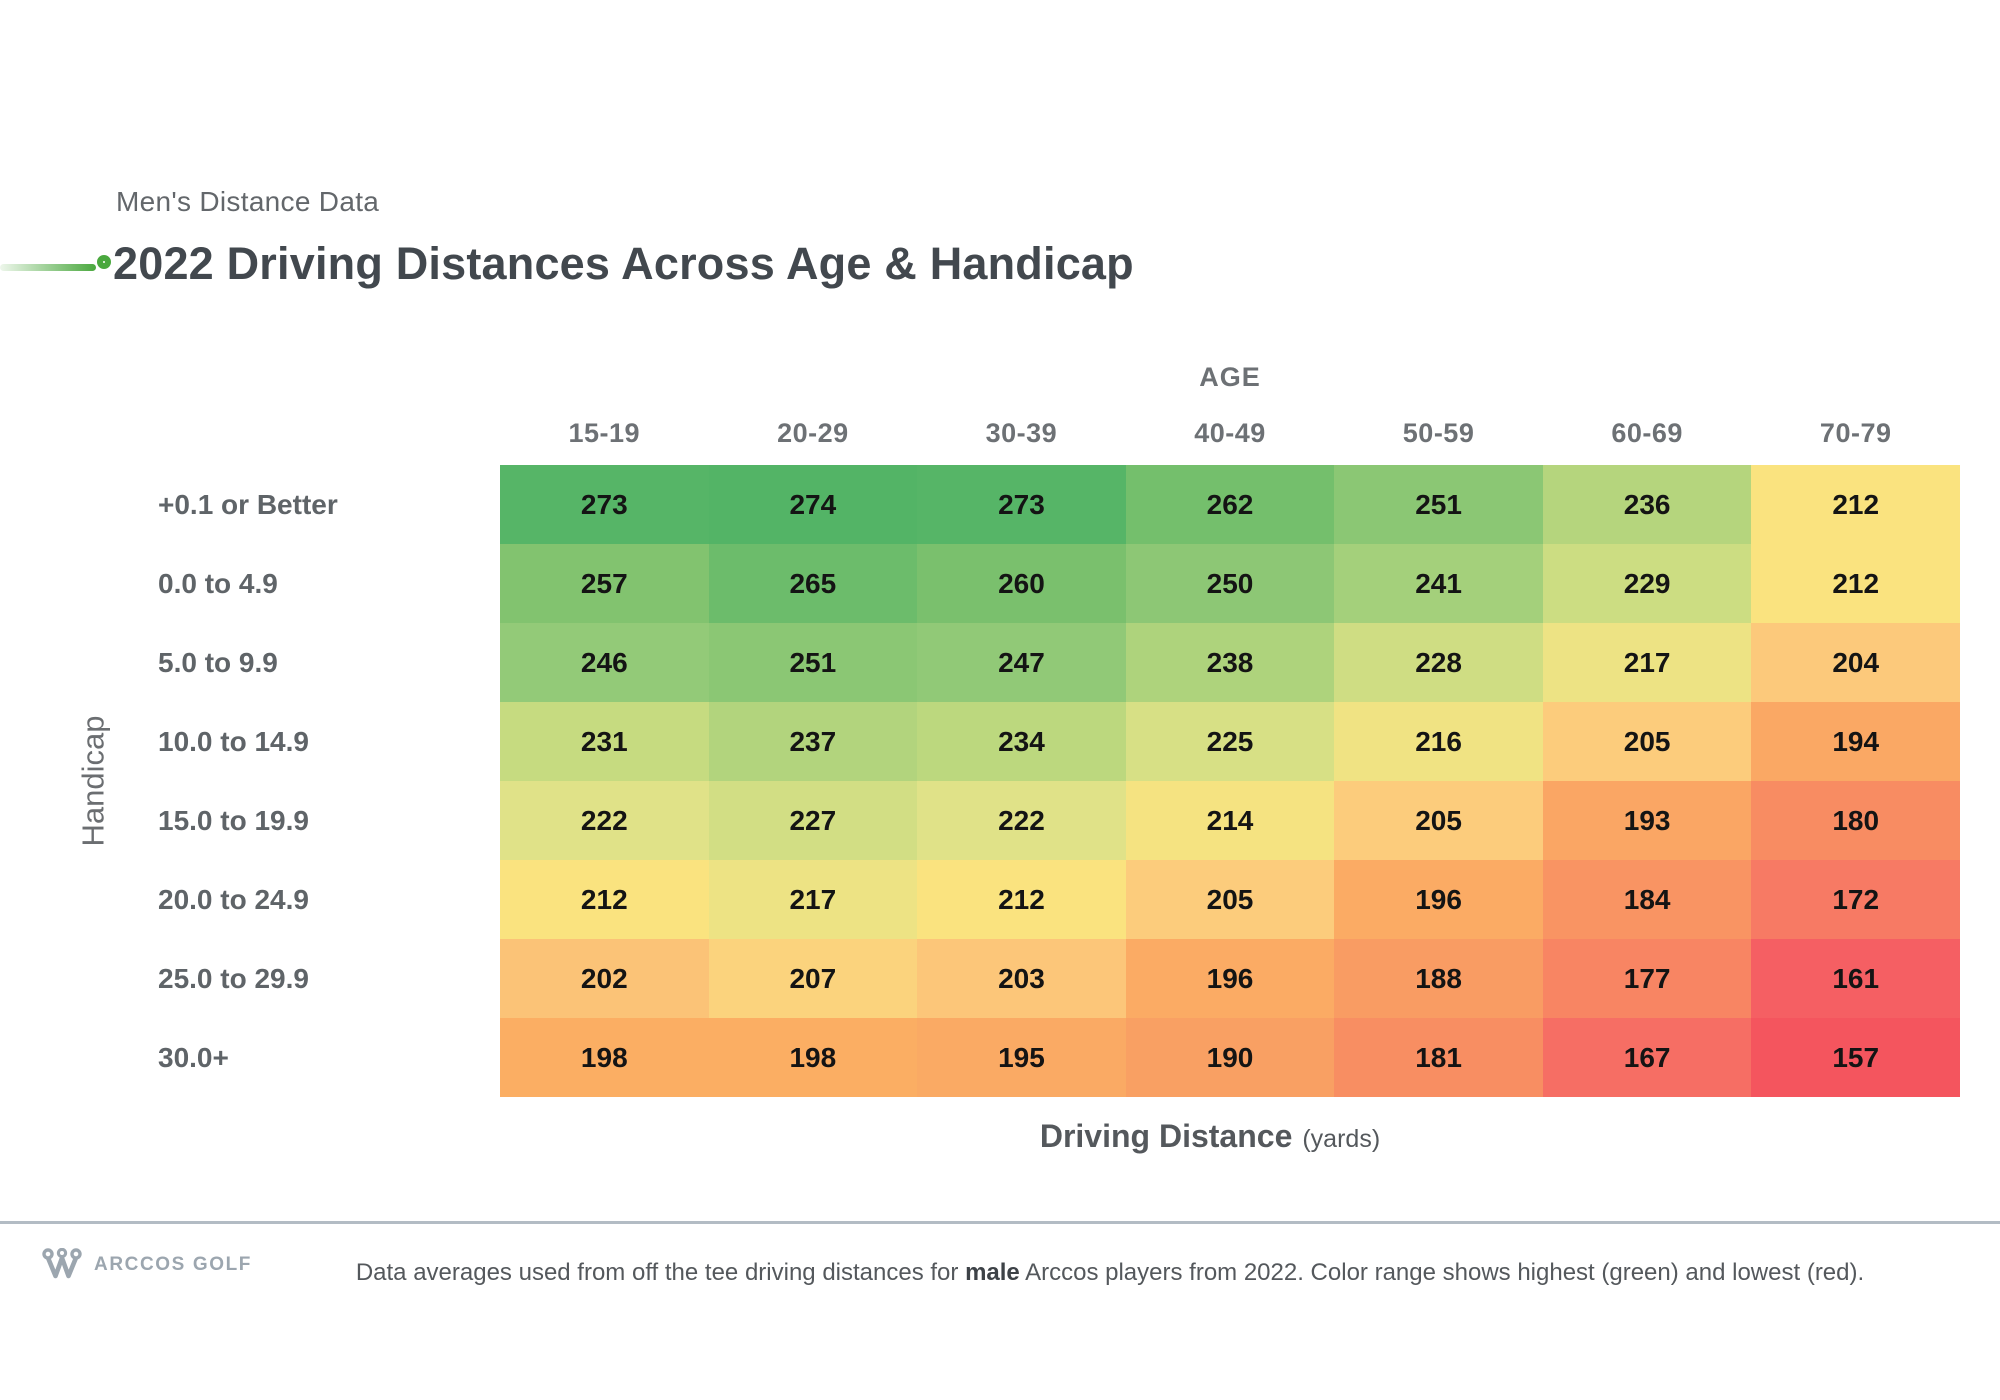 Image resolution: width=2000 pixels, height=1400 pixels. I want to click on heatmap-cell: 225, so click(1230, 741).